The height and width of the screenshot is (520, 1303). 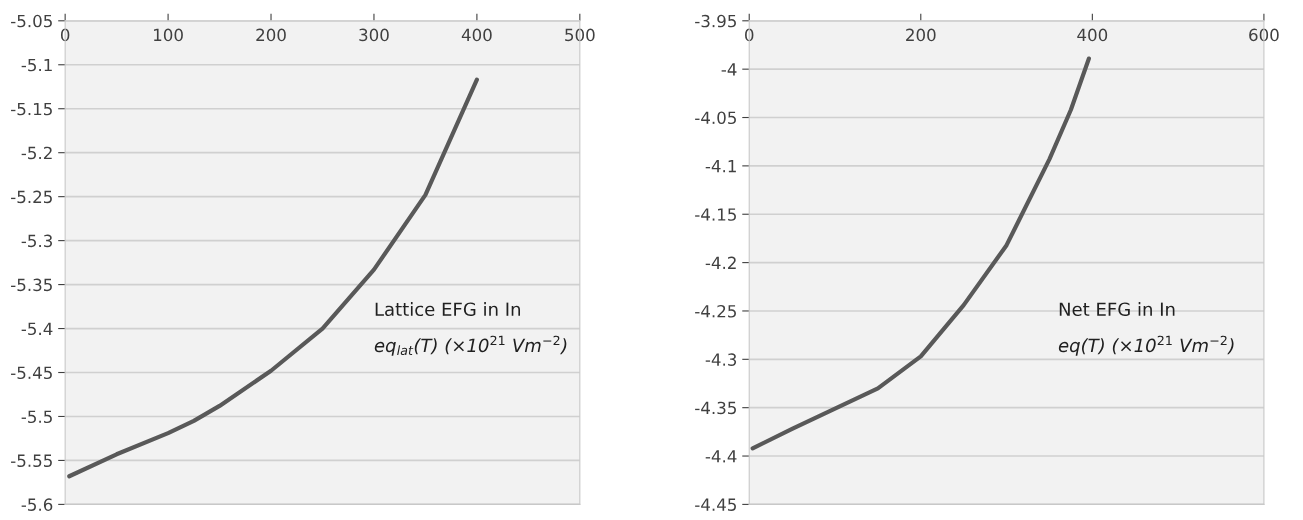 I want to click on y-tick-label: -5.15, so click(x=31, y=109).